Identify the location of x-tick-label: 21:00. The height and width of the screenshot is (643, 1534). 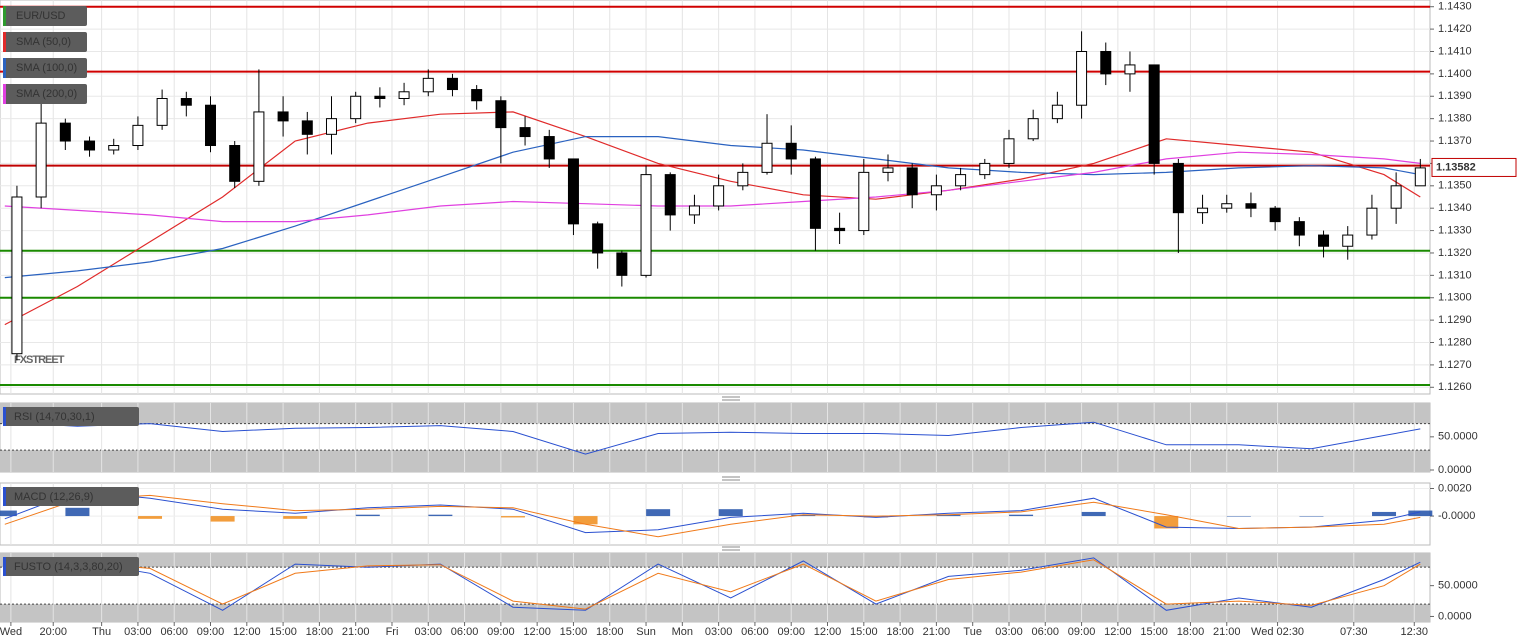
(356, 632).